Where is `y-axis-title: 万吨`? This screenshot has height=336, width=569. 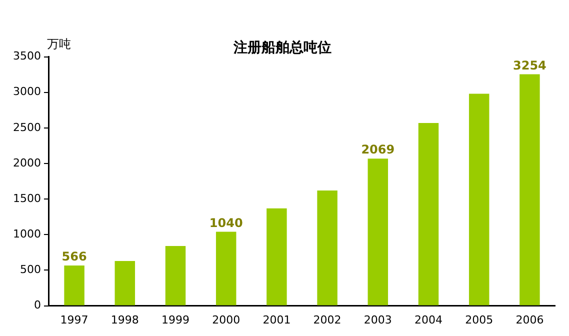 y-axis-title: 万吨 is located at coordinates (58, 43).